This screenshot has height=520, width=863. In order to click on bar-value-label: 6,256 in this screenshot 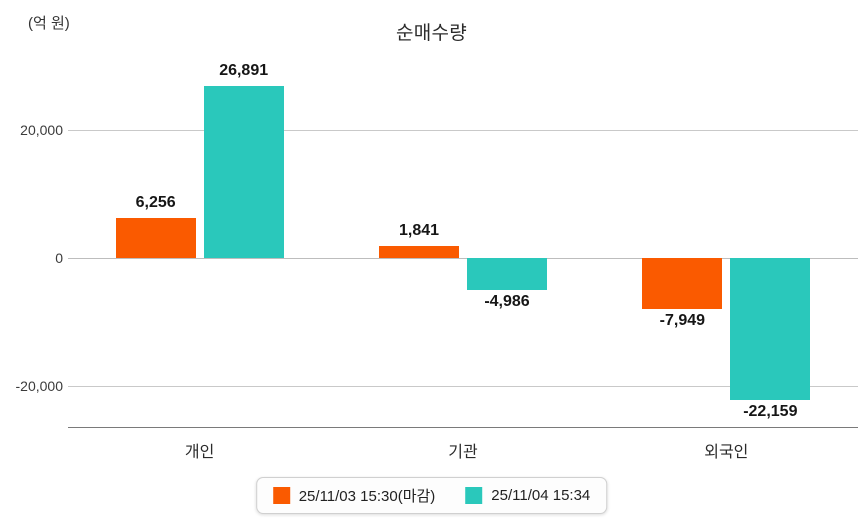, I will do `click(155, 202)`.